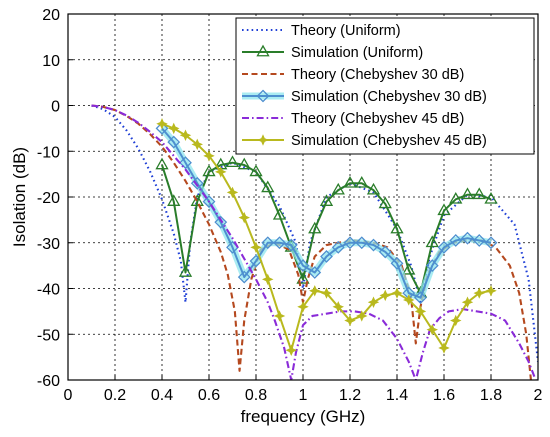 Image resolution: width=550 pixels, height=437 pixels. I want to click on x-tick-label: 1.8, so click(491, 395).